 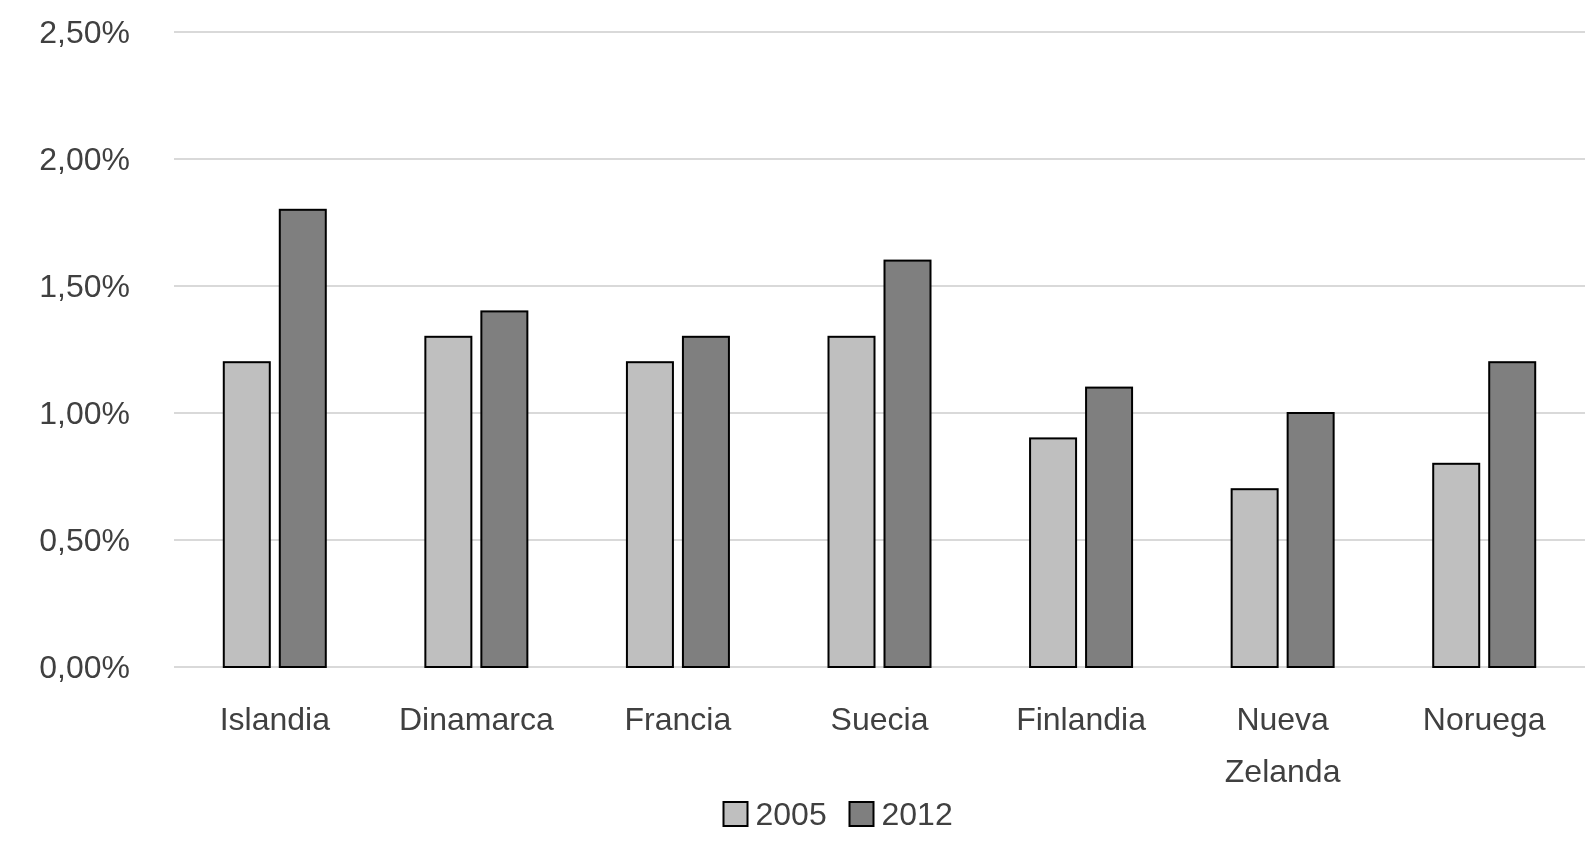 What do you see at coordinates (678, 719) in the screenshot?
I see `x-tick-label: Francia` at bounding box center [678, 719].